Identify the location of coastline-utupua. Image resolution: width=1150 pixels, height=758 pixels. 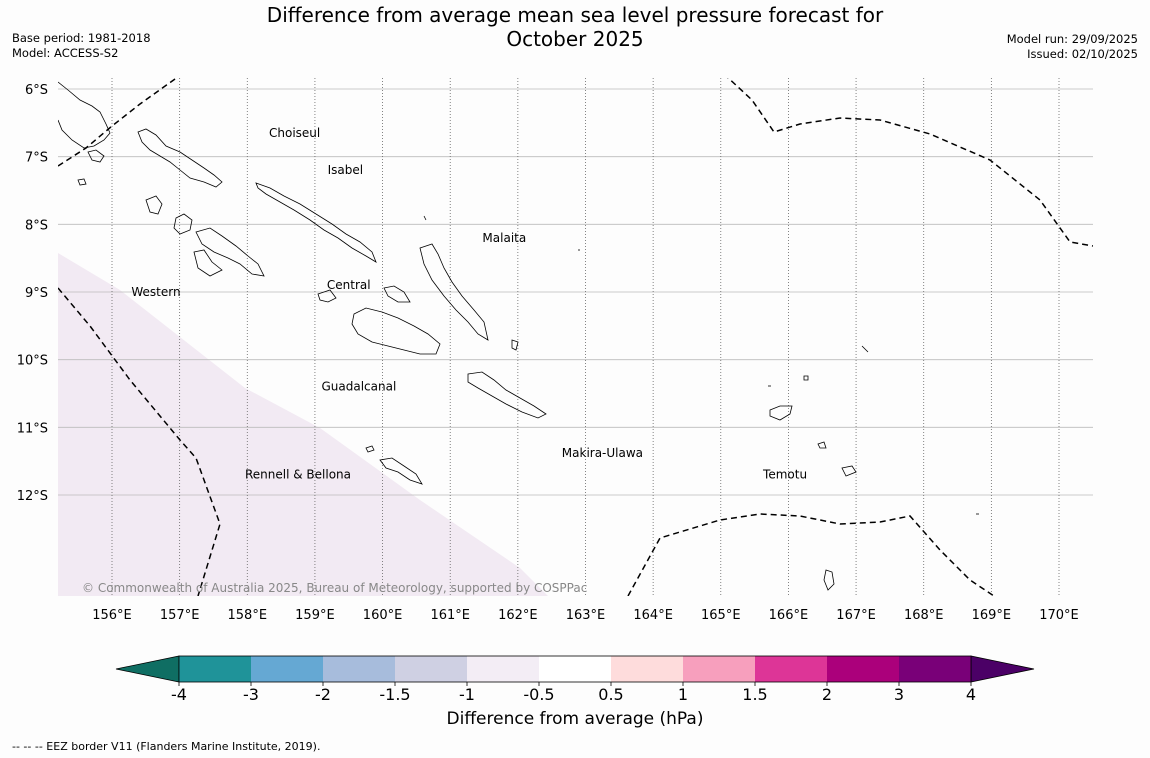
(822, 445).